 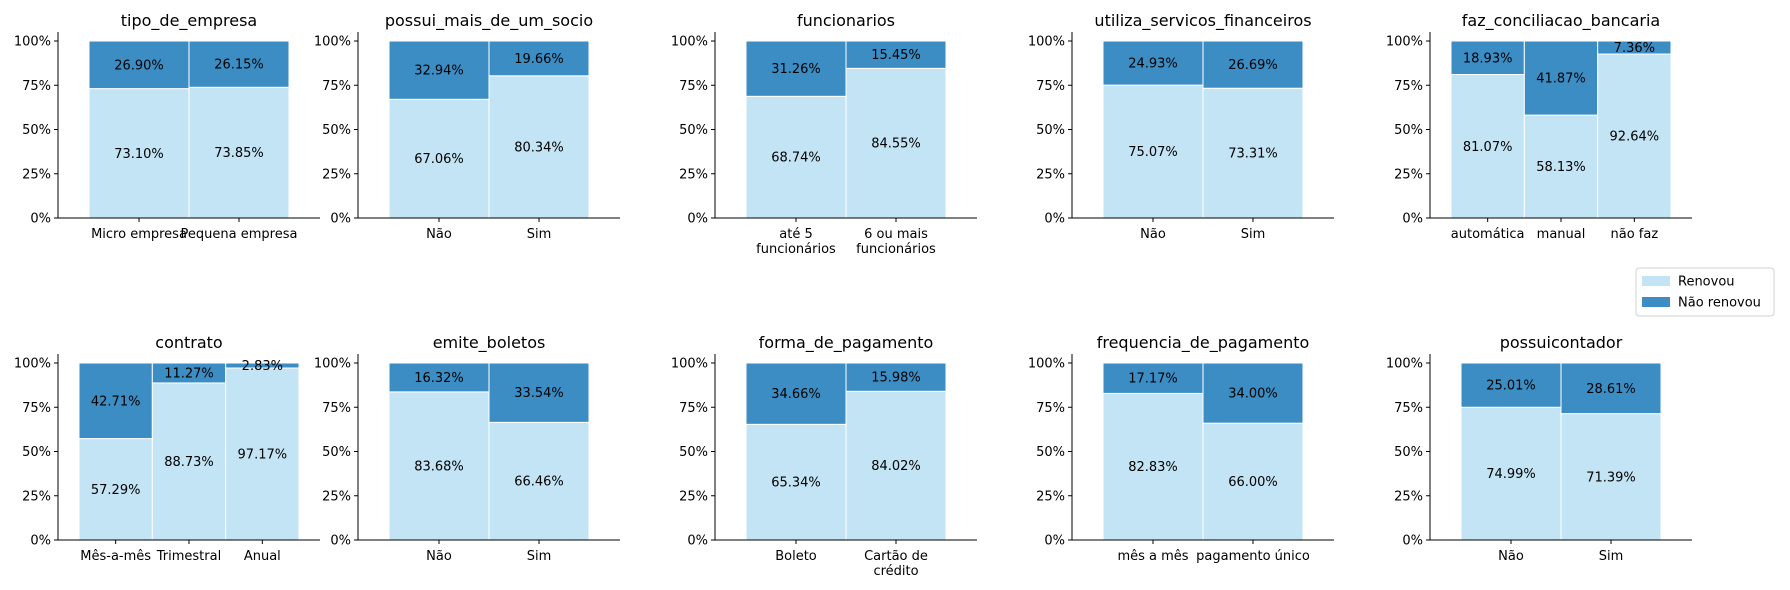 I want to click on bar-nao-renovou-boleto, so click(x=796, y=393).